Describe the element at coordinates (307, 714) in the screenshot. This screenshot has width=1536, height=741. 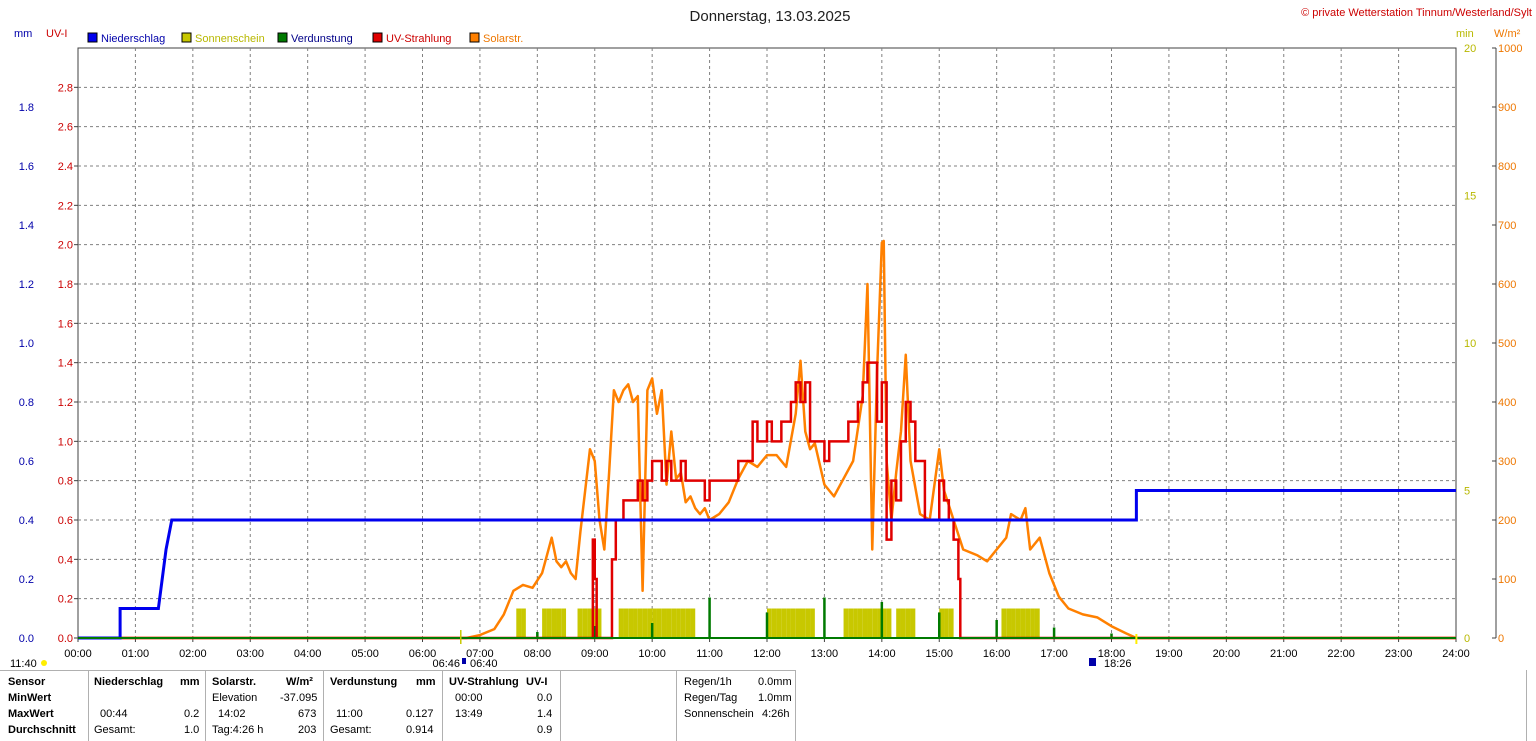
I see `stats-solar-max-val: 673` at that location.